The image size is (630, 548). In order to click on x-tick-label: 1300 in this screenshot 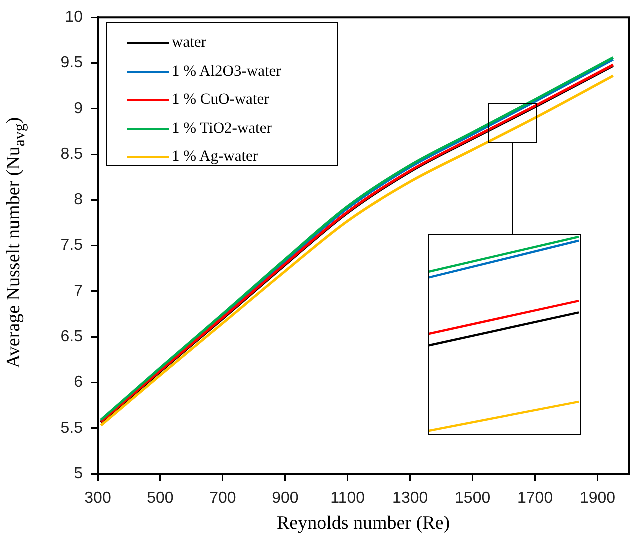, I will do `click(410, 499)`.